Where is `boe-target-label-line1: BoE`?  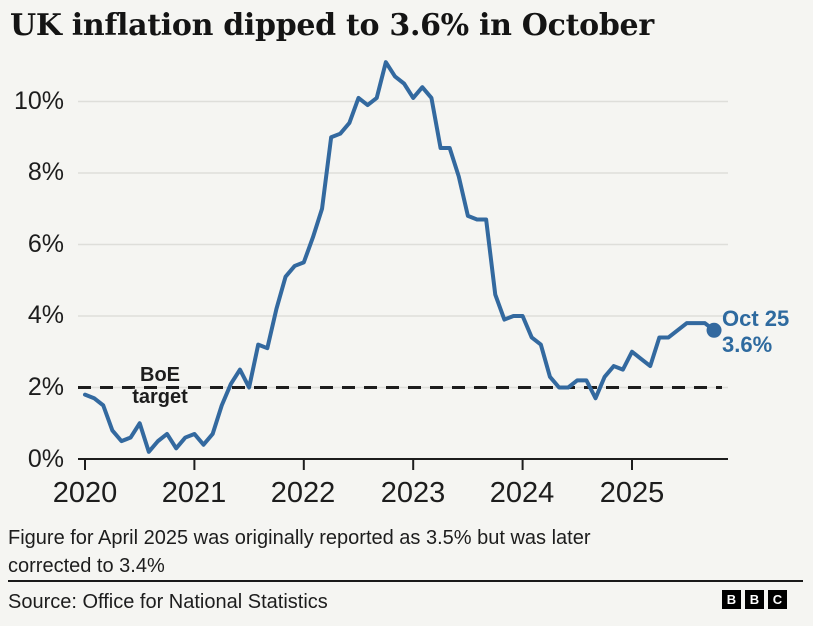
boe-target-label-line1: BoE is located at coordinates (160, 375).